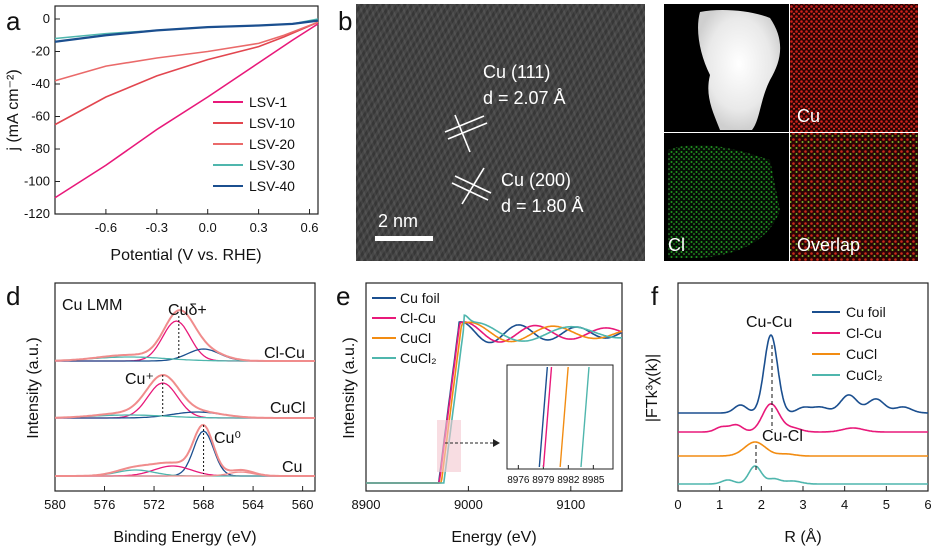 The image size is (933, 551). What do you see at coordinates (184, 537) in the screenshot?
I see `x-axis-label-d: Binding Energy (eV)` at bounding box center [184, 537].